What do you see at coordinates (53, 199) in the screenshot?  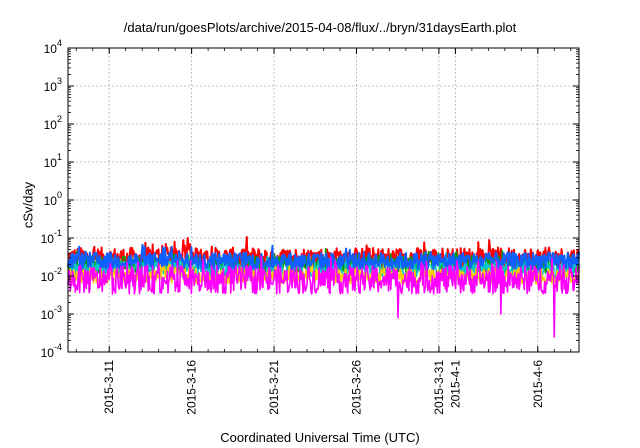 I see `y-tick-label: 10⁰` at bounding box center [53, 199].